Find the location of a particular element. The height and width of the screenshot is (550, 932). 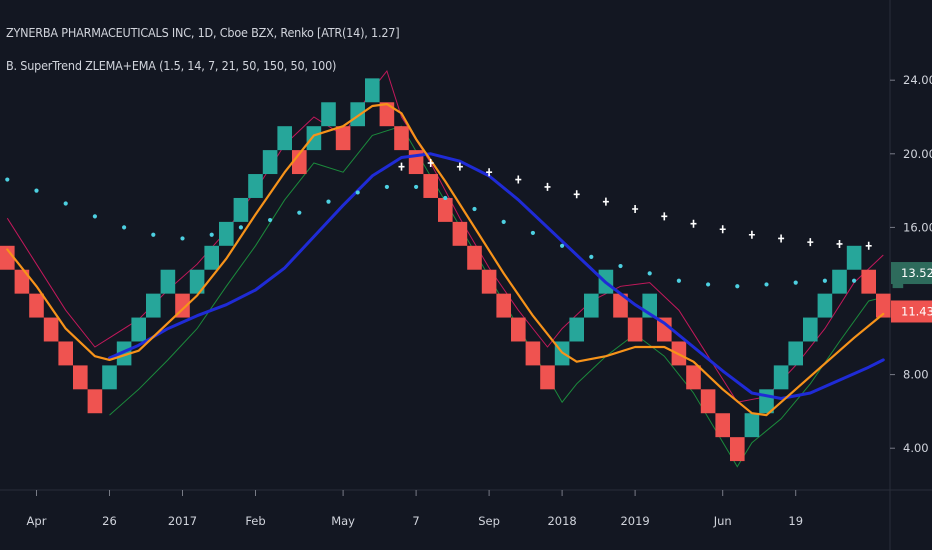

time-axis-label: 2017 is located at coordinates (182, 521).